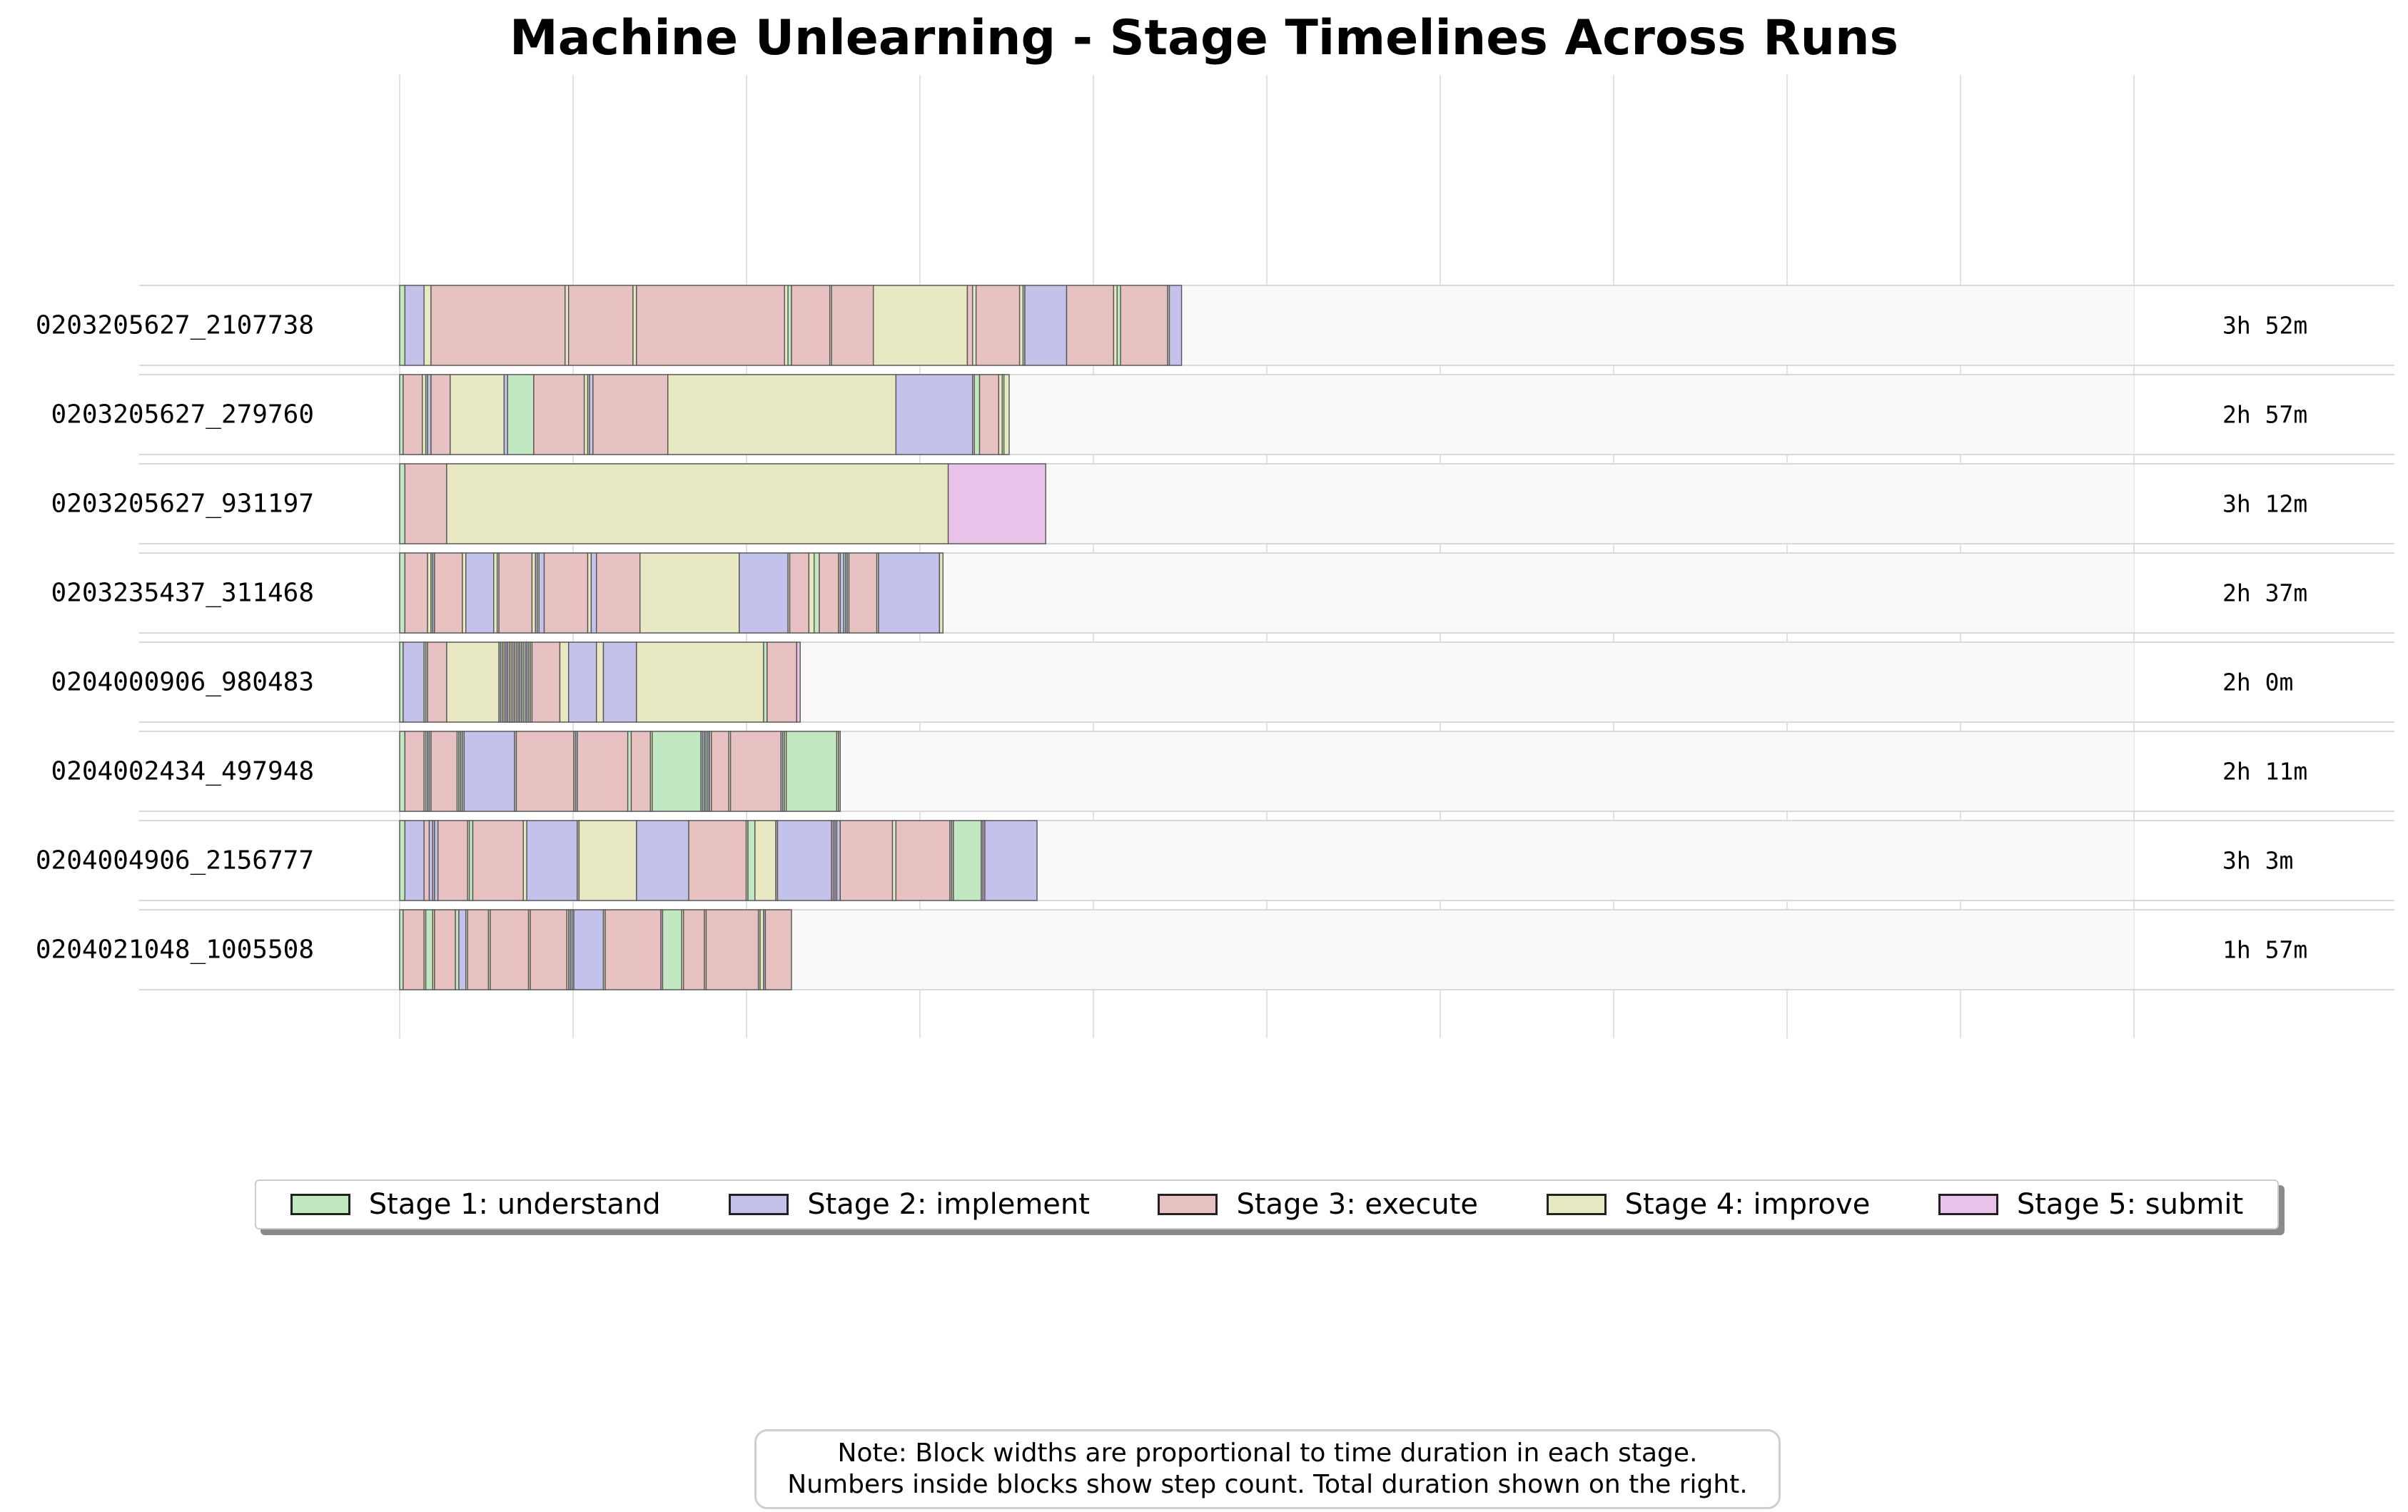  Describe the element at coordinates (2265, 504) in the screenshot. I see `run-duration: 3h 12m` at that location.